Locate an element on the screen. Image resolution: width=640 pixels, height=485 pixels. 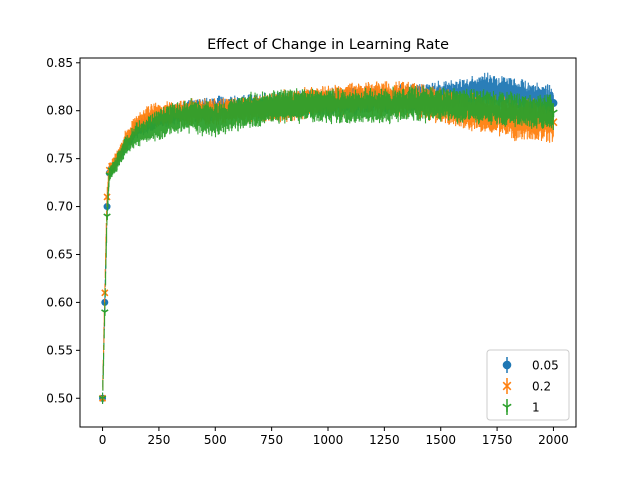
legend-entry: 1 is located at coordinates (521, 407).